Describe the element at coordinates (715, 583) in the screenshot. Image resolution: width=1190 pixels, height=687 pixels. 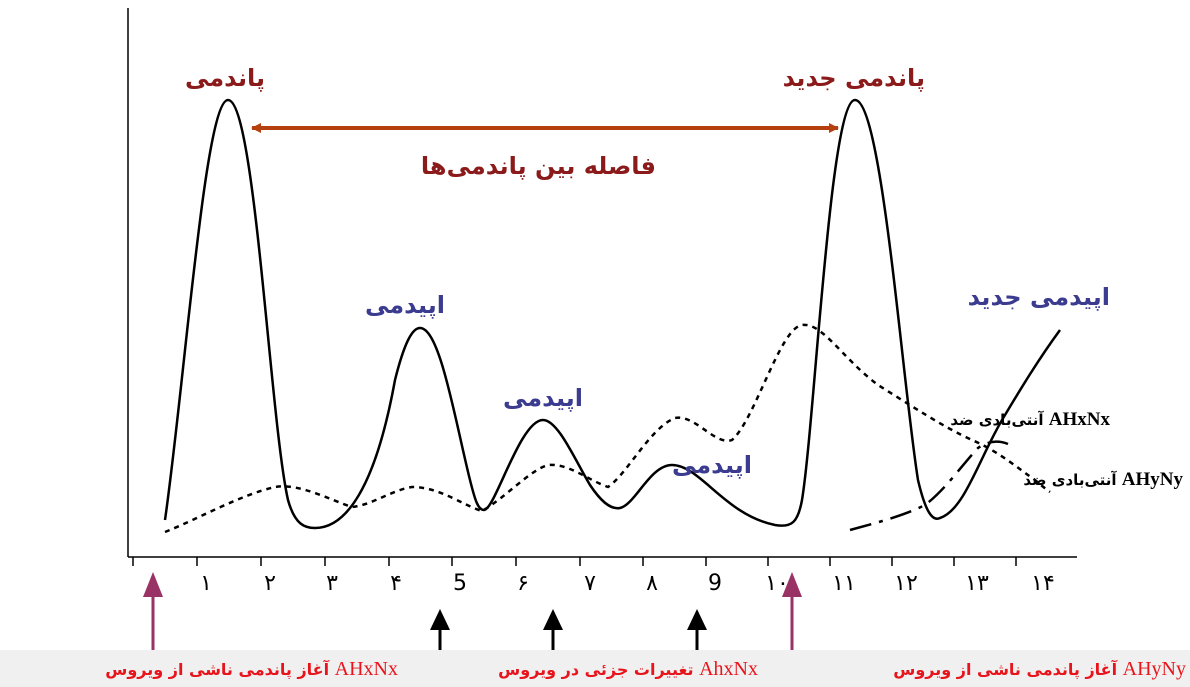
I see `tick-label: 9` at that location.